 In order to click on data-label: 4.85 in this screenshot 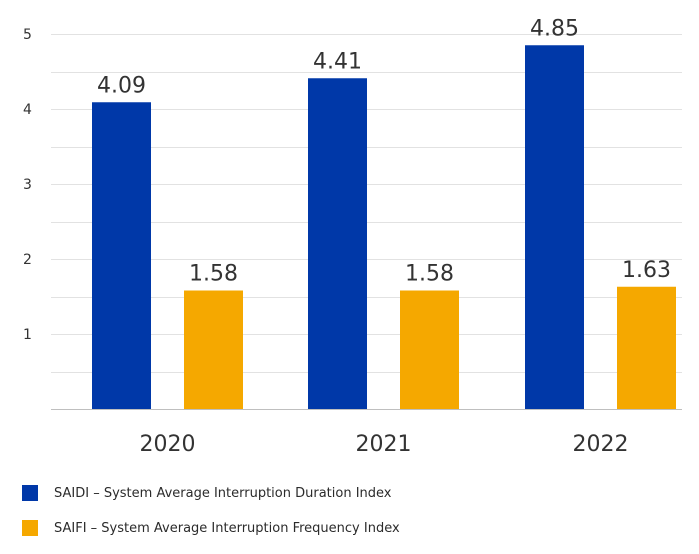, I will do `click(554, 28)`.